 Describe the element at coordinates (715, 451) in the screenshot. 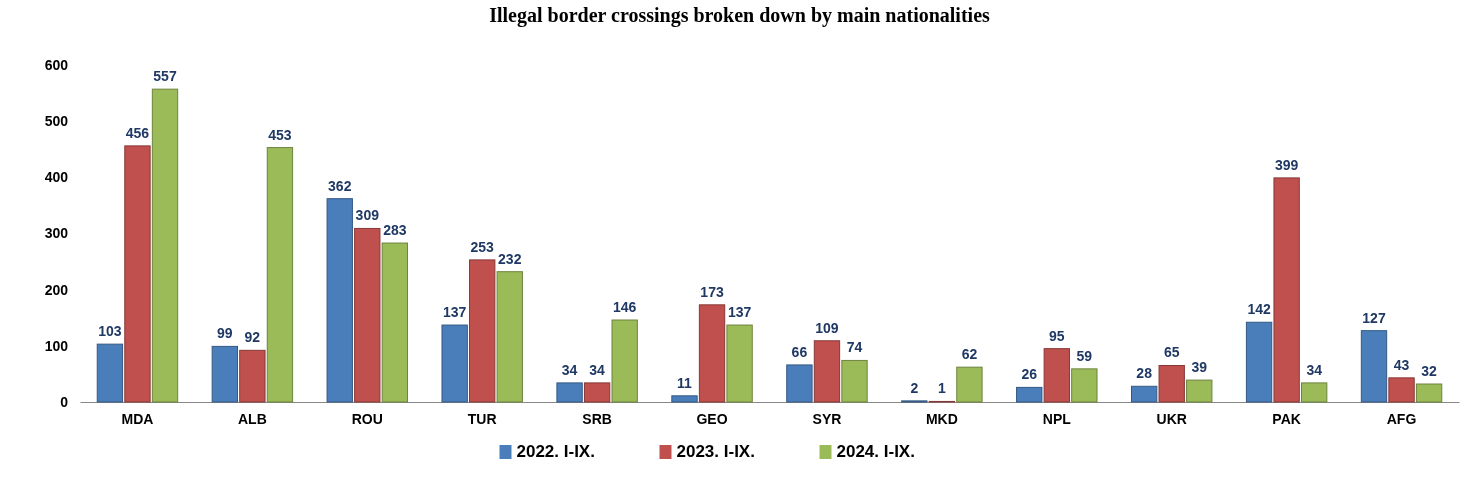

I see `legend-label: 2023. I-IX.` at that location.